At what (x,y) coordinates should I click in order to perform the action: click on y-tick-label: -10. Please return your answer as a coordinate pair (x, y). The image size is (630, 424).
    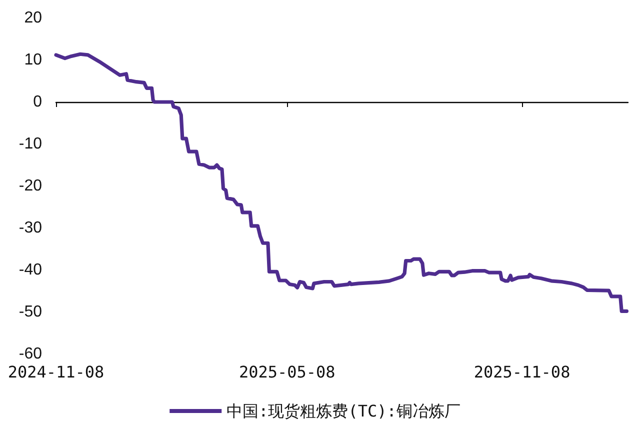
    Looking at the image, I should click on (30, 144).